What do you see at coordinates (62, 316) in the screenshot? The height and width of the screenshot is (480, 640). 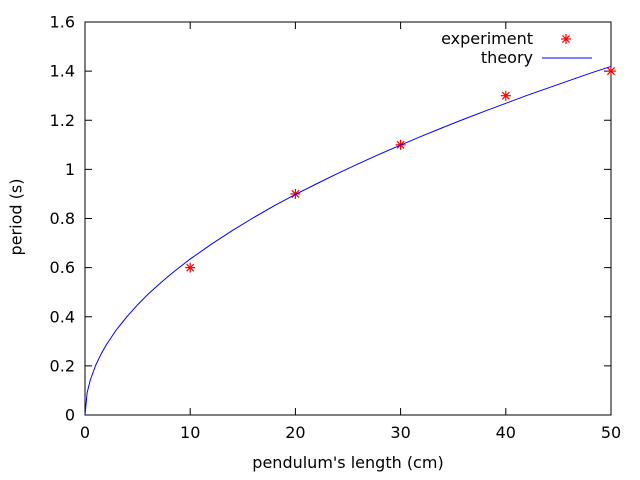 I see `y-tick-label: 0.4` at bounding box center [62, 316].